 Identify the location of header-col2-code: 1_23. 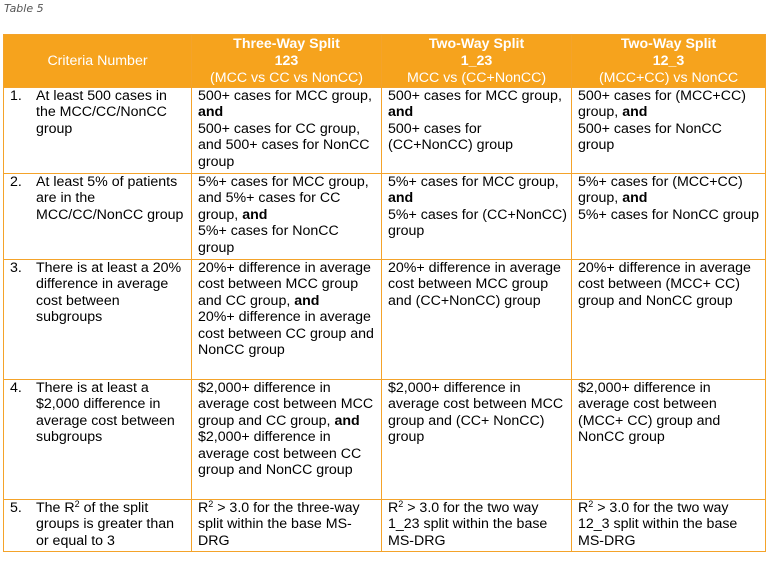
(476, 61).